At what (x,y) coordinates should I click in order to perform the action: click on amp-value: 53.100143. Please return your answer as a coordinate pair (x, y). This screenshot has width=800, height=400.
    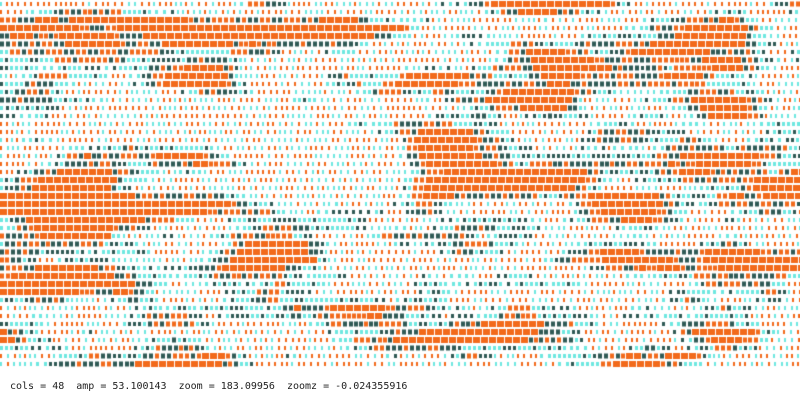
    Looking at the image, I should click on (139, 386).